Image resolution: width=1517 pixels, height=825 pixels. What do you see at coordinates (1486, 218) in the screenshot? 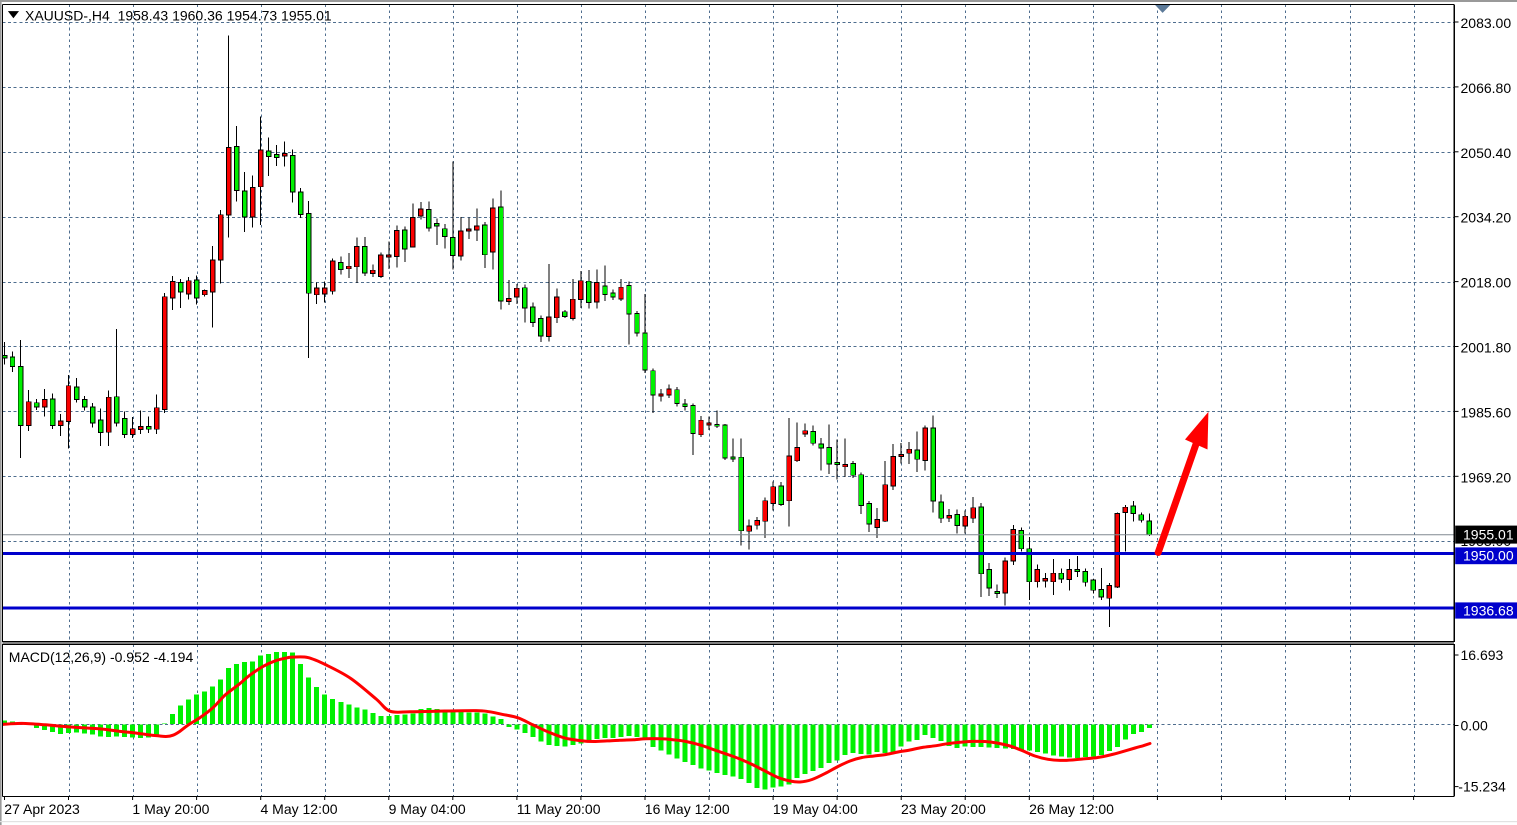
I see `svg-text: 2034.20` at bounding box center [1486, 218].